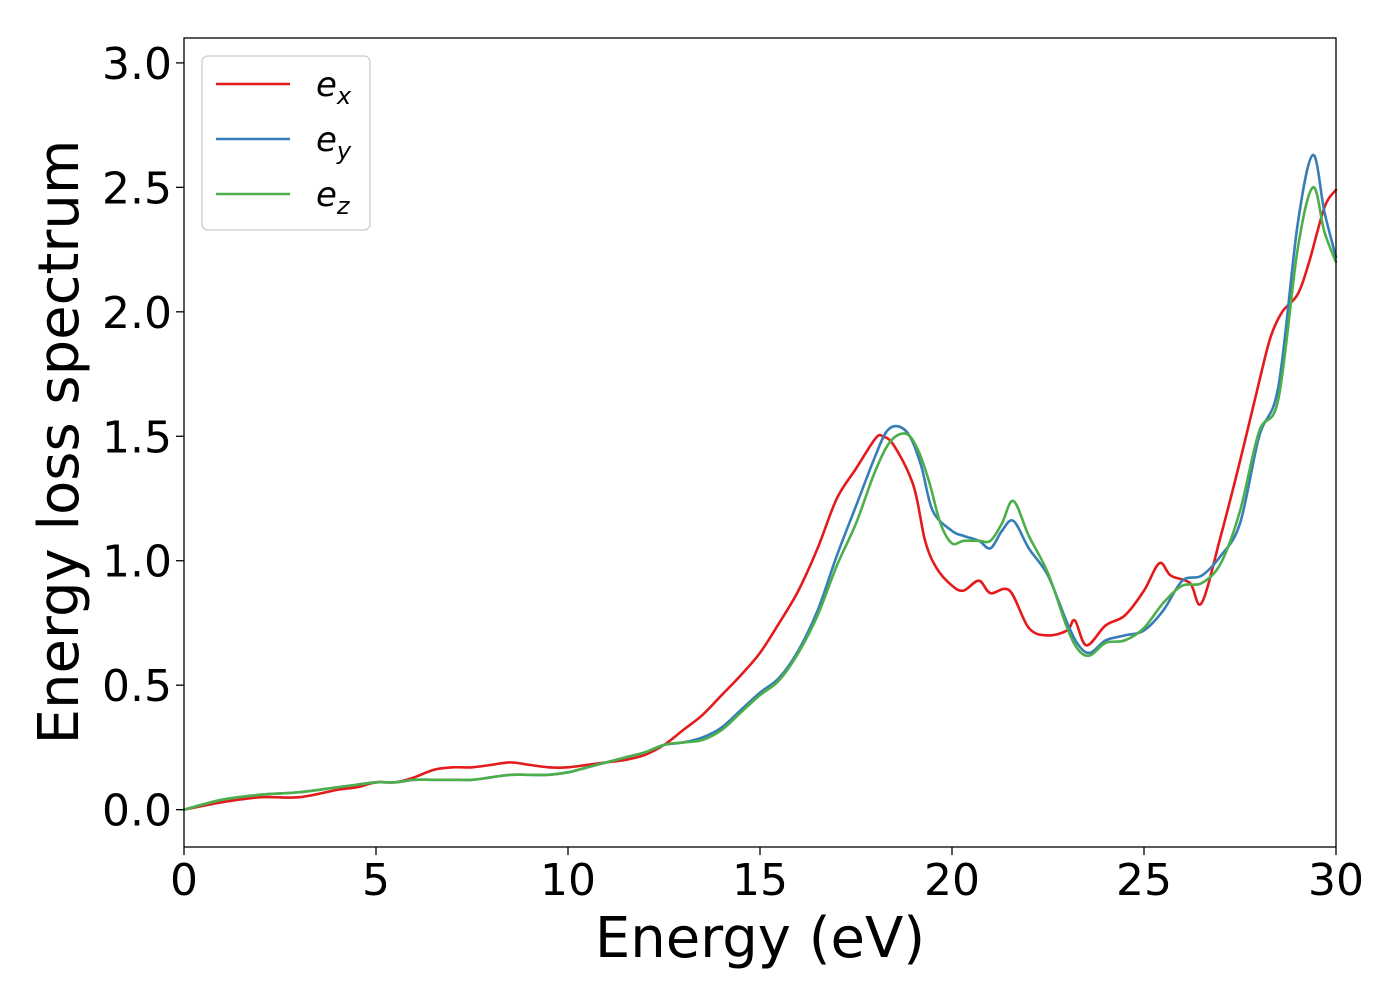 The image size is (1400, 1000). I want to click on y-tick-label: 1.0, so click(137, 562).